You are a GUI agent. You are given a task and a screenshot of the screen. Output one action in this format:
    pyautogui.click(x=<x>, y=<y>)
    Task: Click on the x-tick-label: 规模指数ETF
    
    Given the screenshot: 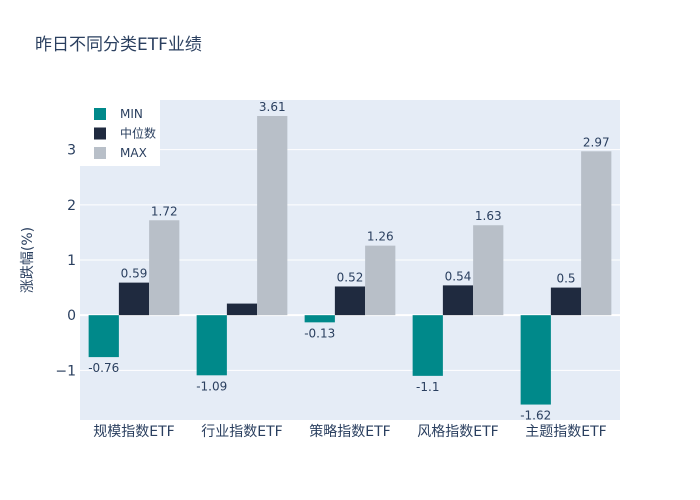 What is the action you would take?
    pyautogui.click(x=133, y=432)
    